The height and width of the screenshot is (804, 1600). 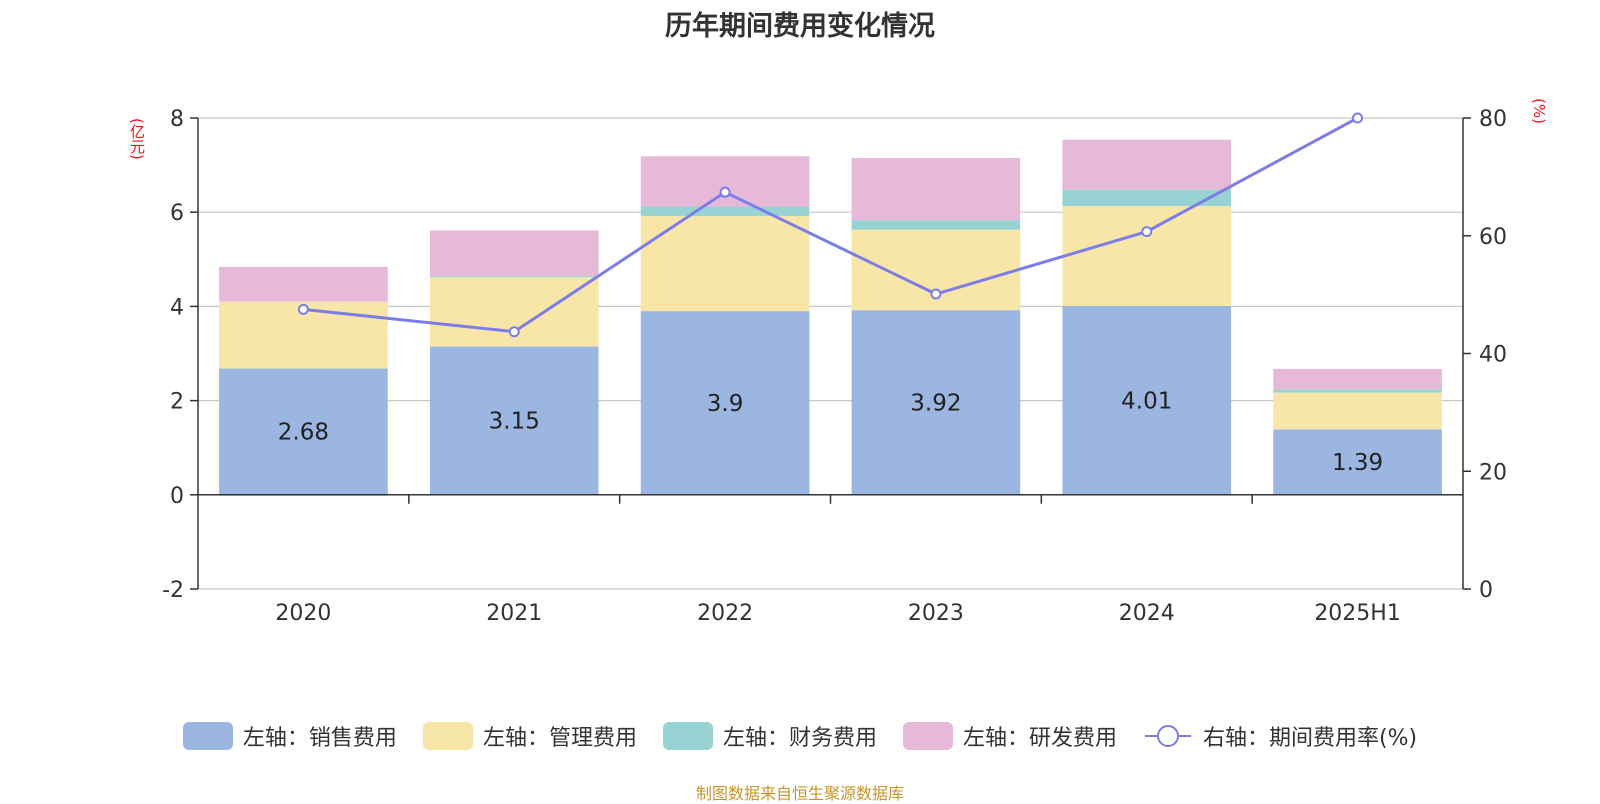 What do you see at coordinates (1147, 613) in the screenshot?
I see `x-axis-tick-label: 2024` at bounding box center [1147, 613].